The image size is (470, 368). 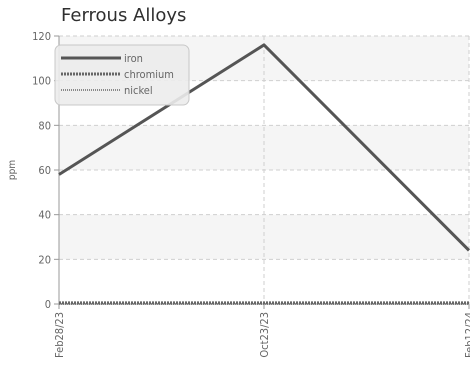 What do you see at coordinates (44, 125) in the screenshot?
I see `y-tick-label: 80` at bounding box center [44, 125].